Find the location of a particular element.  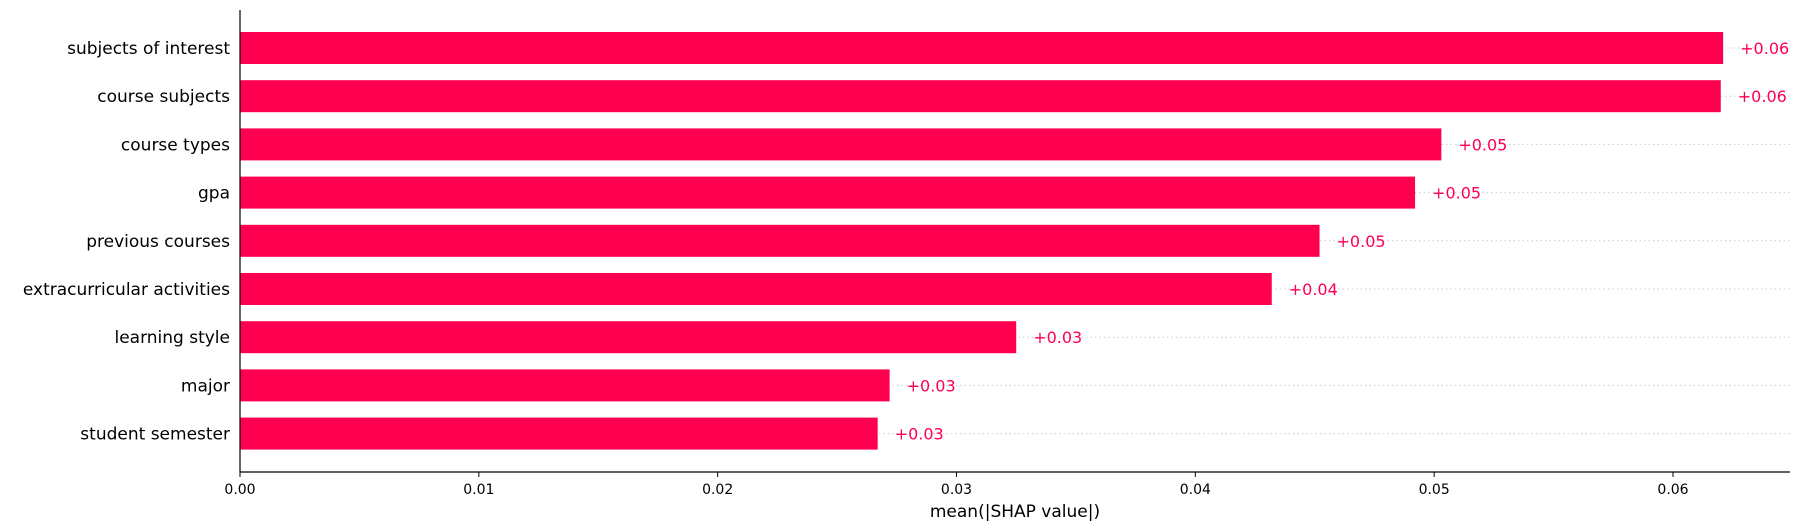

x-tick-label: 0.02 is located at coordinates (717, 490).